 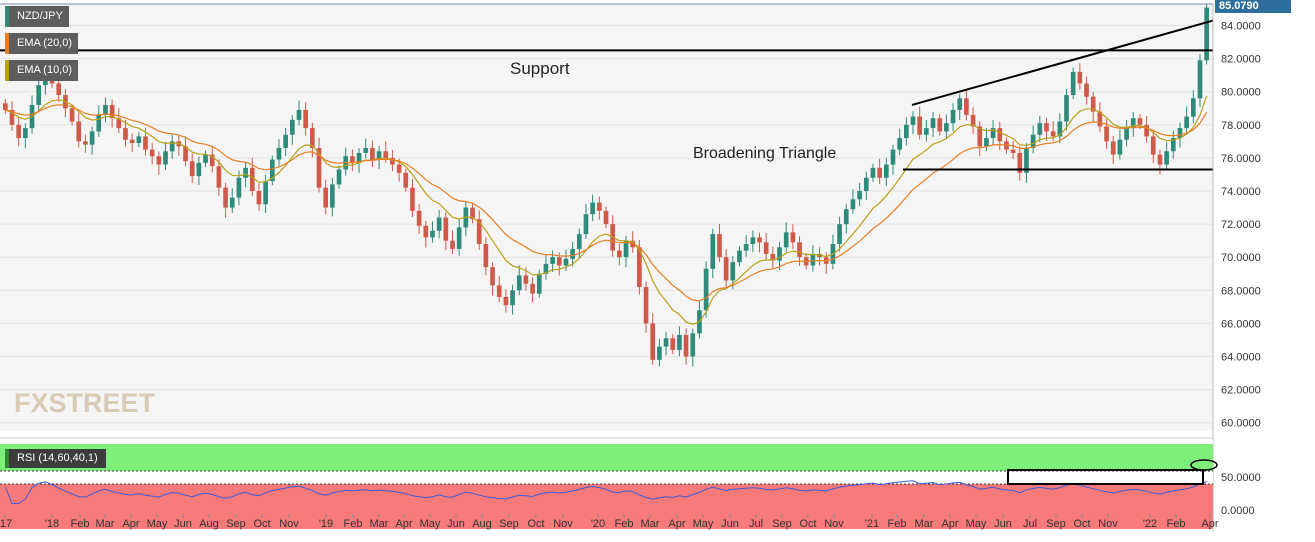 What do you see at coordinates (1241, 60) in the screenshot?
I see `y-tick-label: 82.0000` at bounding box center [1241, 60].